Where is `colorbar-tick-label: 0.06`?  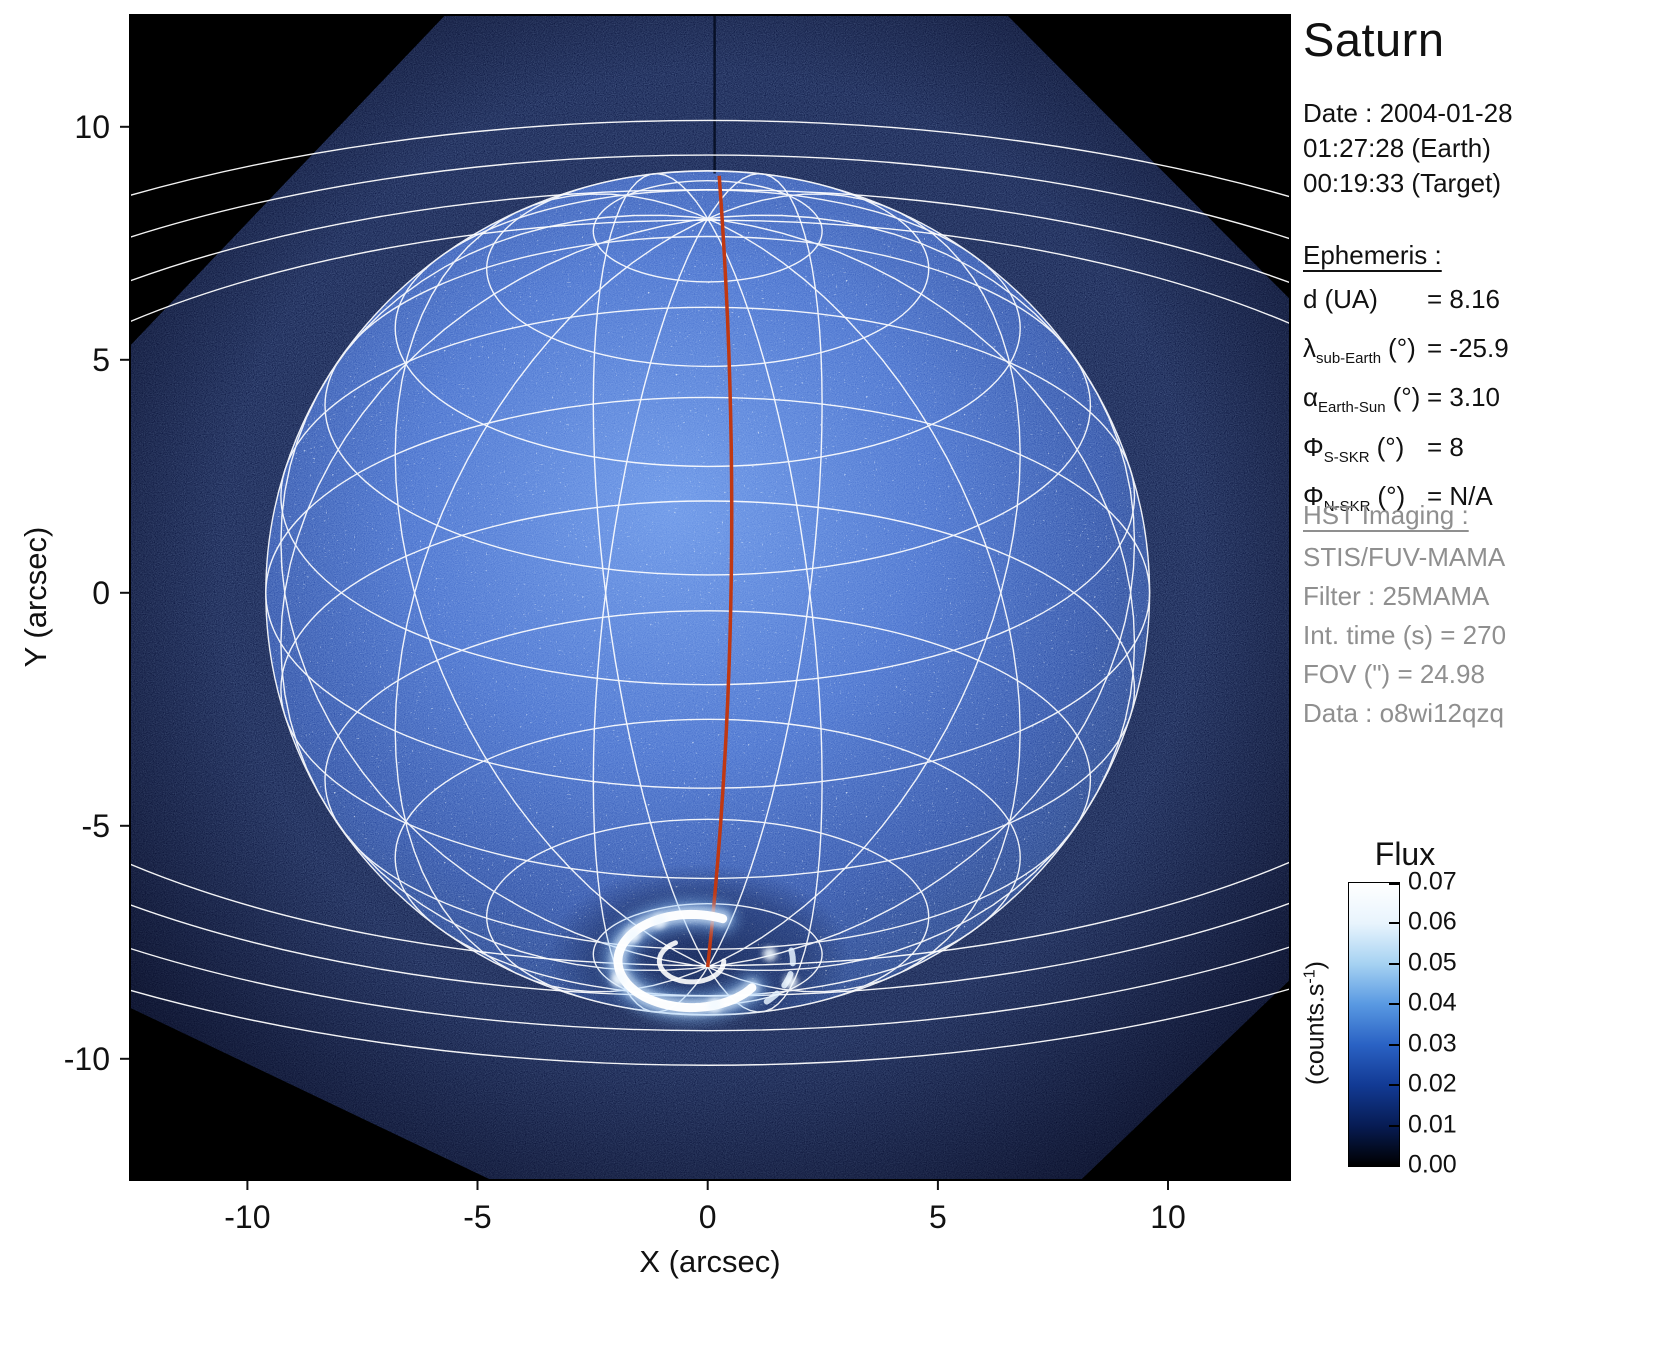
colorbar-tick-label: 0.06 is located at coordinates (1432, 921).